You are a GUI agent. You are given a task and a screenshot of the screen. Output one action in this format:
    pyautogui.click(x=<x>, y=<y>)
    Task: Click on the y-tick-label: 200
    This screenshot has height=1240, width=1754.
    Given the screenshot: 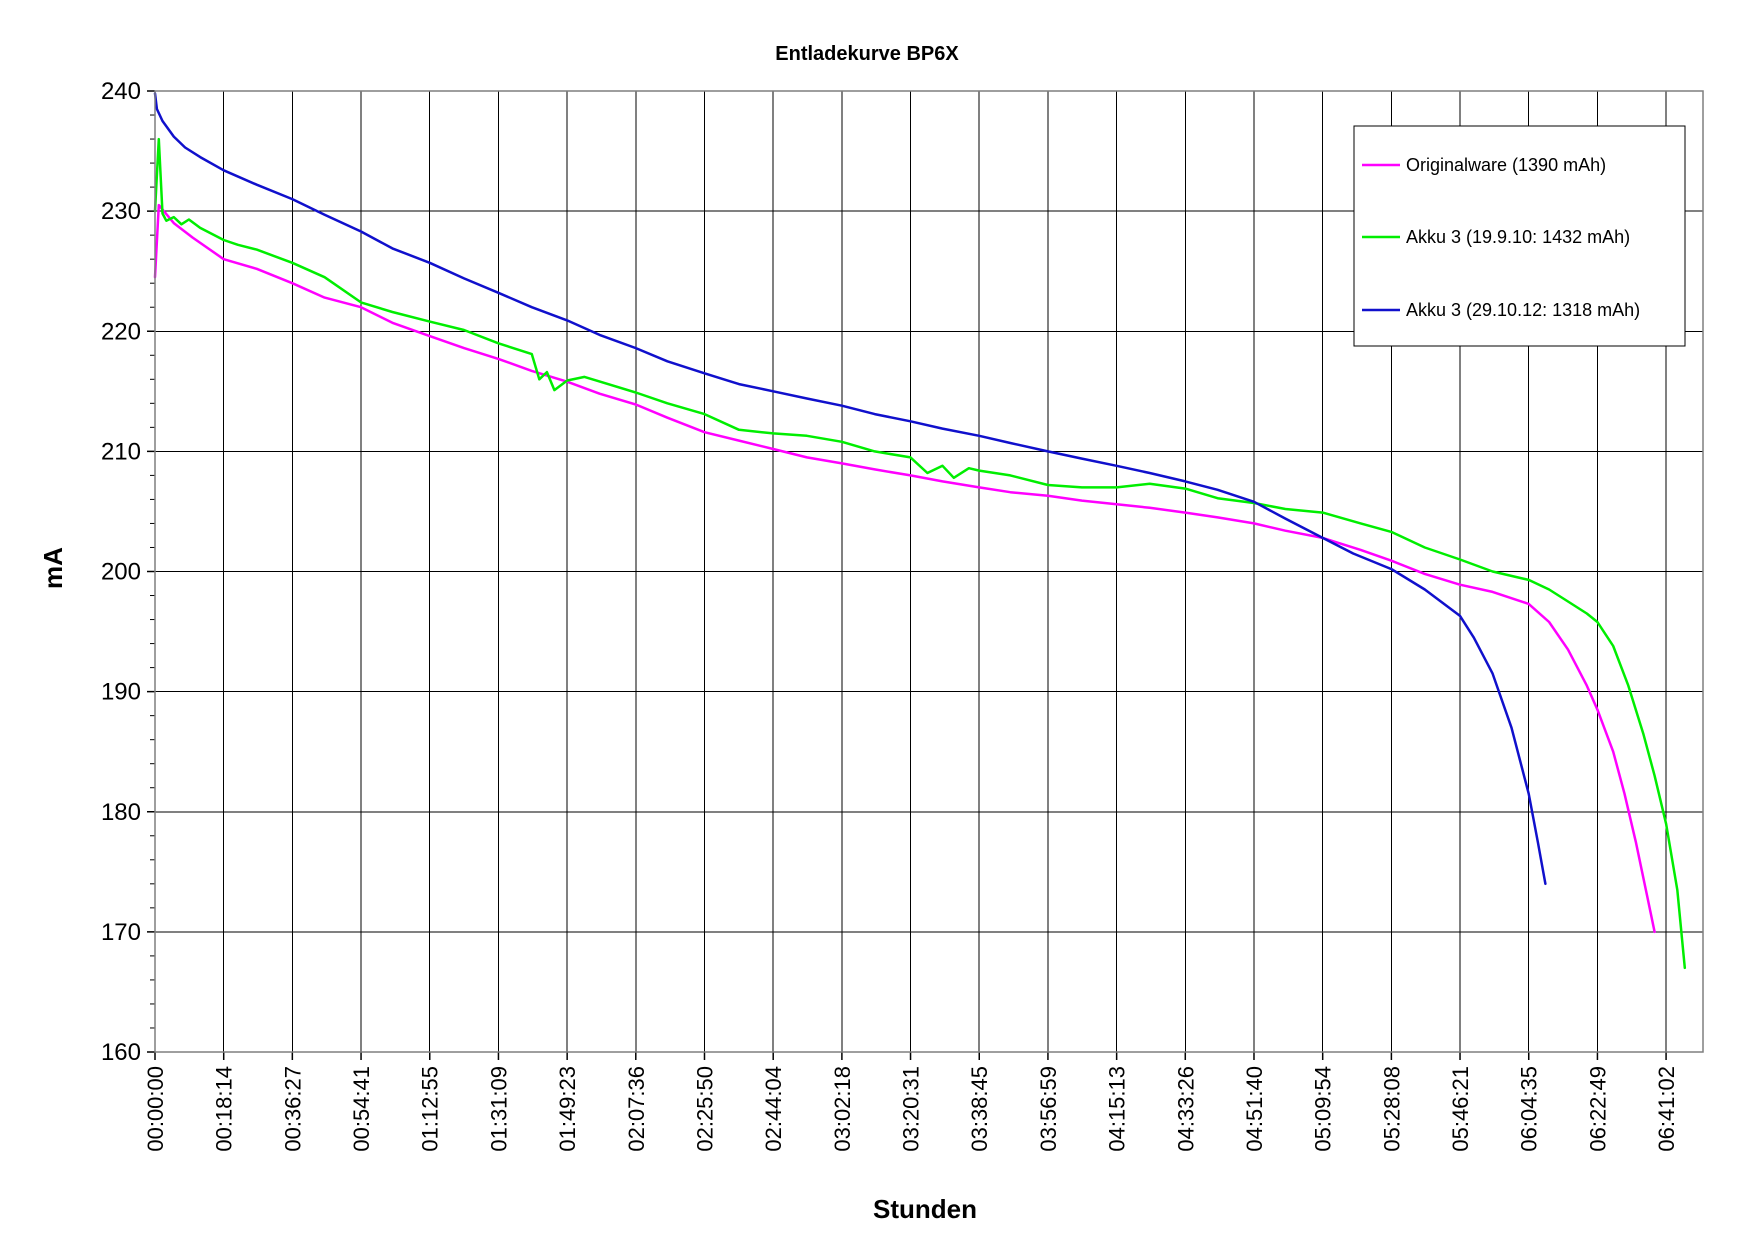 What is the action you would take?
    pyautogui.click(x=121, y=572)
    